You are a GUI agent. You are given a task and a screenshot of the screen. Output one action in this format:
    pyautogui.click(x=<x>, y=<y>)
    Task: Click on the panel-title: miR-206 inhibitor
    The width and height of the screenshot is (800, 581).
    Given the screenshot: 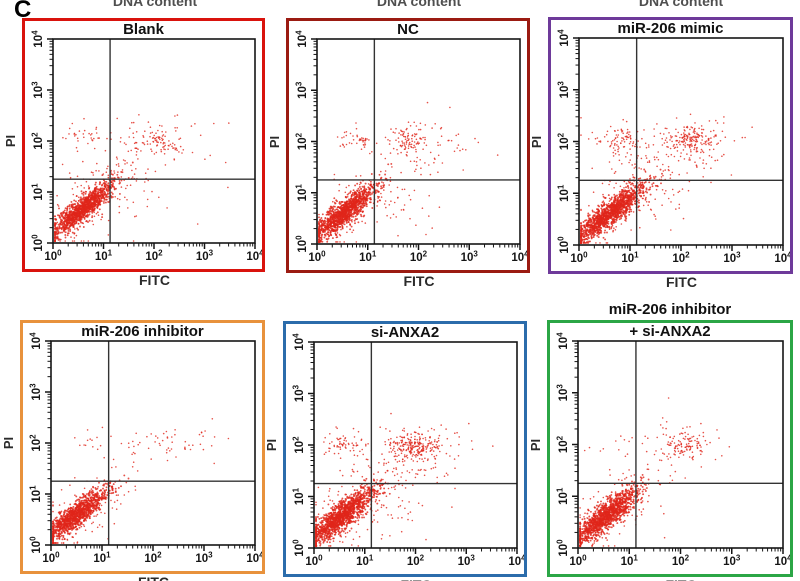 What is the action you would take?
    pyautogui.click(x=142, y=331)
    